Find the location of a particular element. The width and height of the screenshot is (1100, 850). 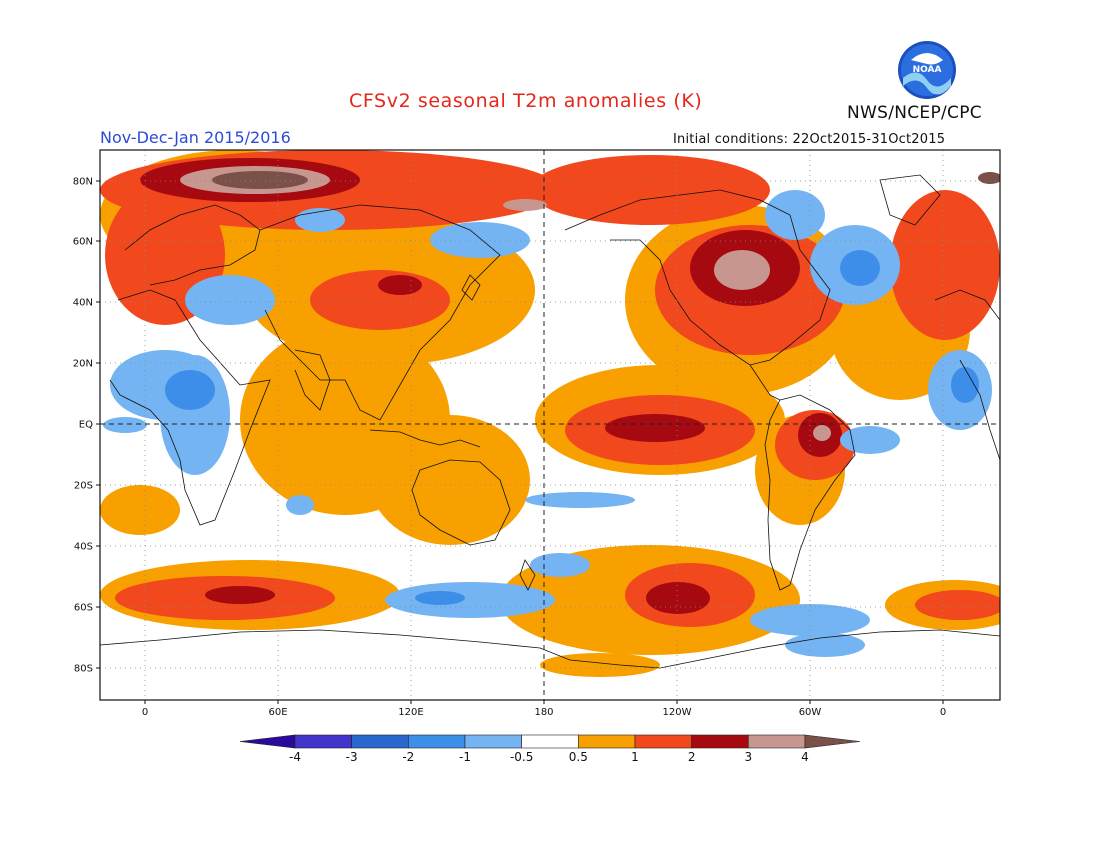

map-title: CFSv2 seasonal T2m anomalies (K) is located at coordinates (526, 101).